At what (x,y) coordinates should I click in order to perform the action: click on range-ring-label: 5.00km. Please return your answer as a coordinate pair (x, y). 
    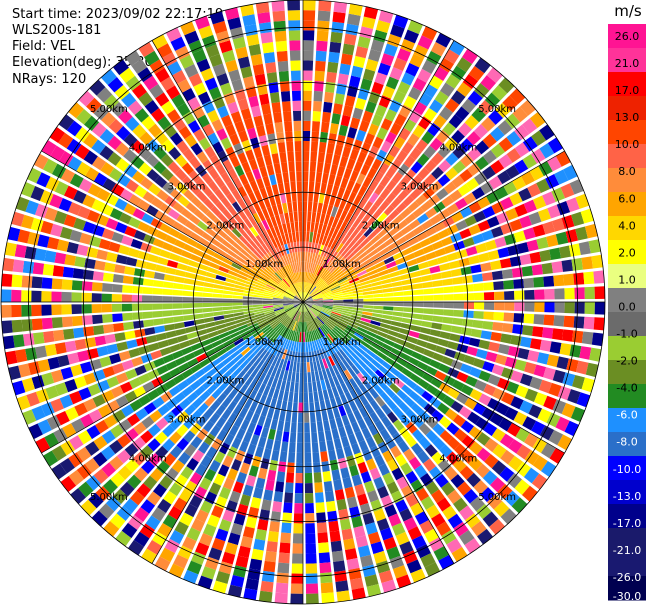
    Looking at the image, I should click on (497, 497).